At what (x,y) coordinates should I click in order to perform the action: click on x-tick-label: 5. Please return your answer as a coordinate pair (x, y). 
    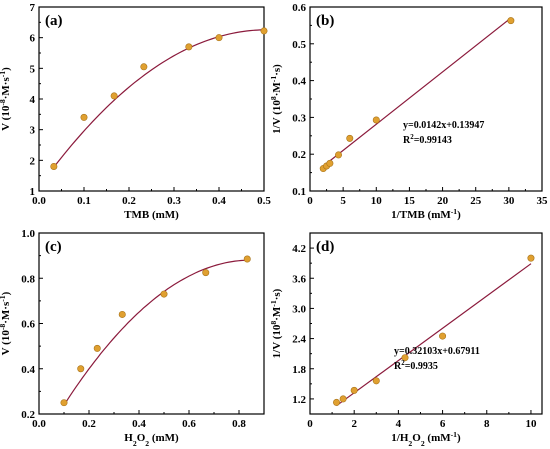
    Looking at the image, I should click on (343, 201).